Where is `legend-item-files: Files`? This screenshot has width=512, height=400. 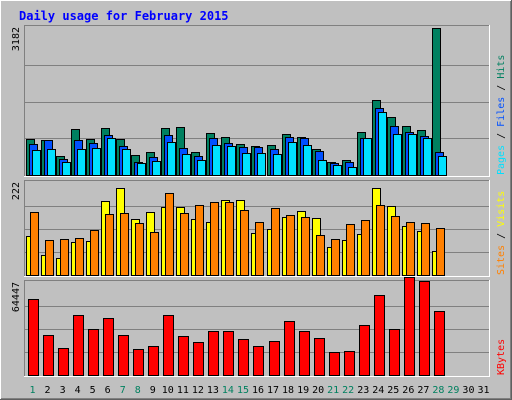 legend-item-files: Files is located at coordinates (501, 112).